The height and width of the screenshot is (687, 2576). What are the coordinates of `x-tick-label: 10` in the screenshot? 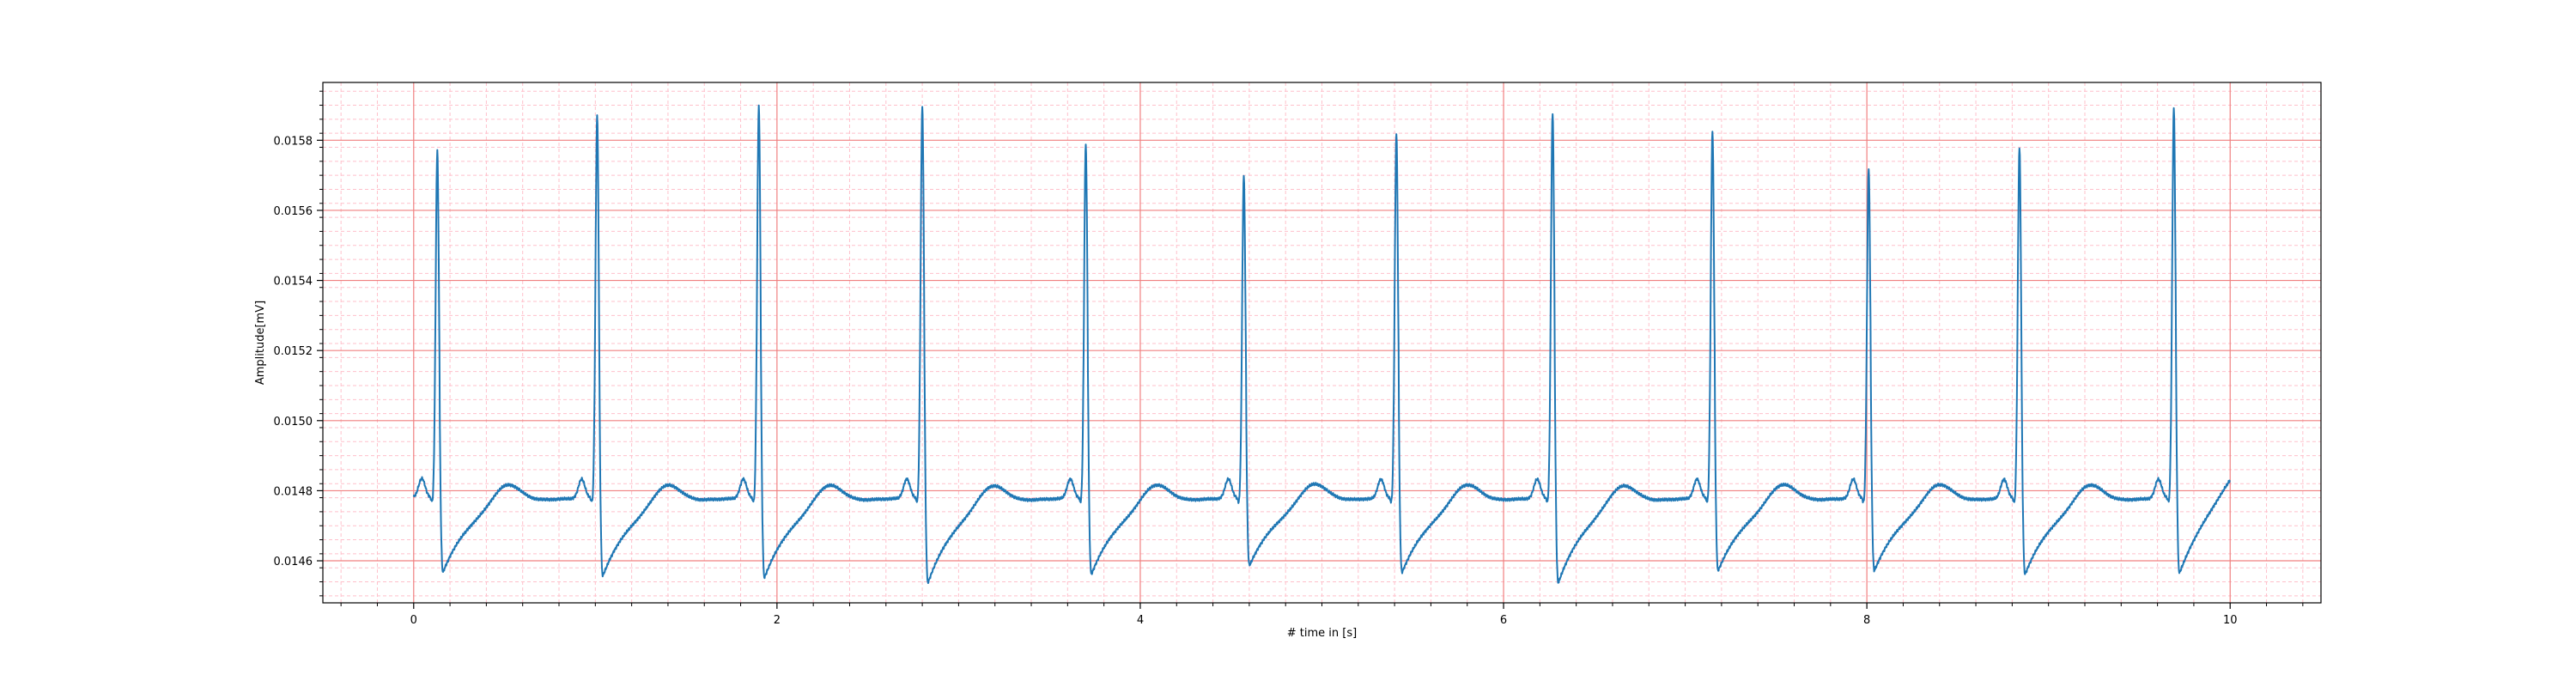 It's located at (2230, 620).